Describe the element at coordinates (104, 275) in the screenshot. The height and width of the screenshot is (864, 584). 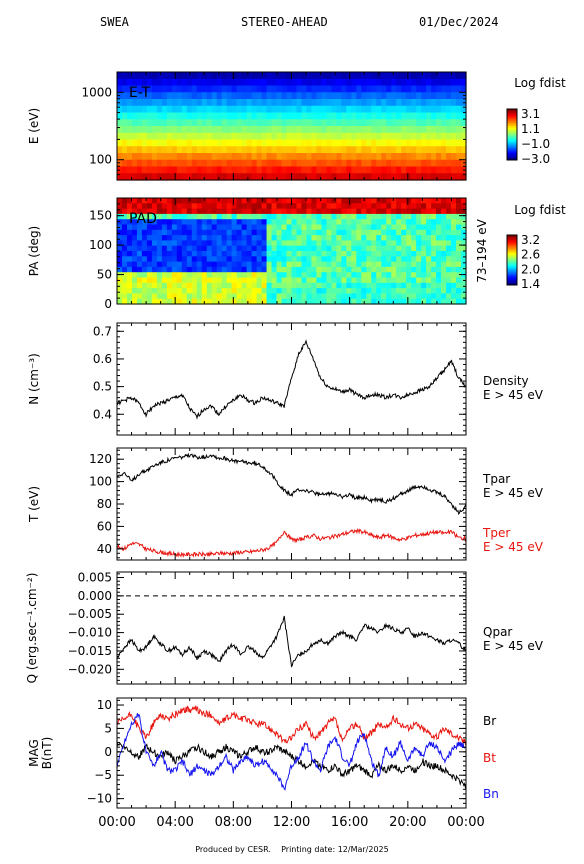
I see `pad-y-tick-label: 50` at that location.